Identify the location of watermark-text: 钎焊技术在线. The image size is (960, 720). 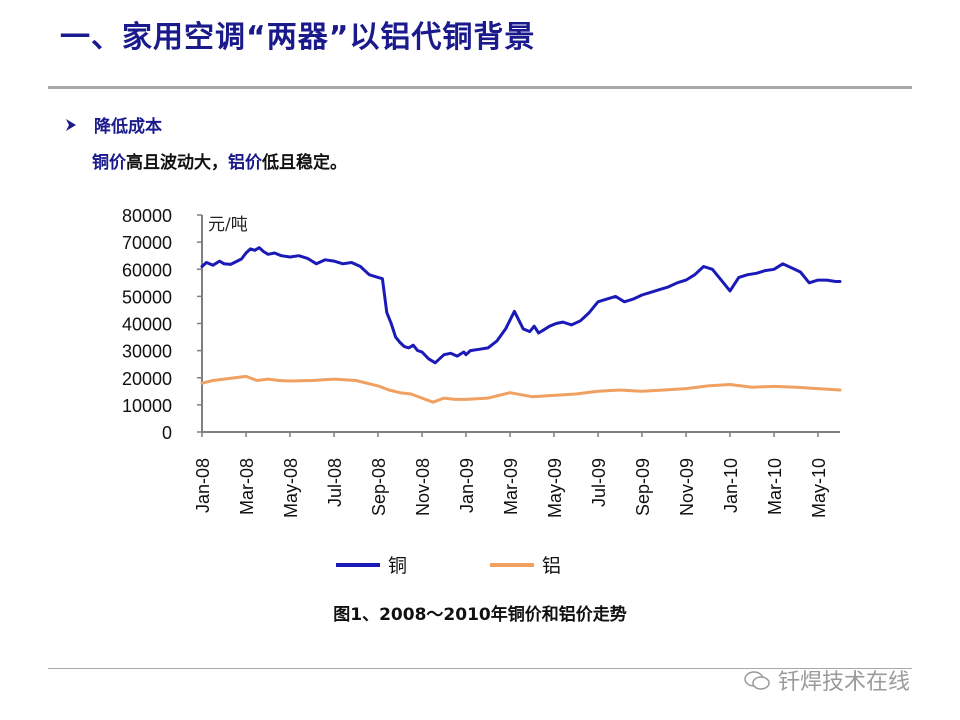
(844, 682).